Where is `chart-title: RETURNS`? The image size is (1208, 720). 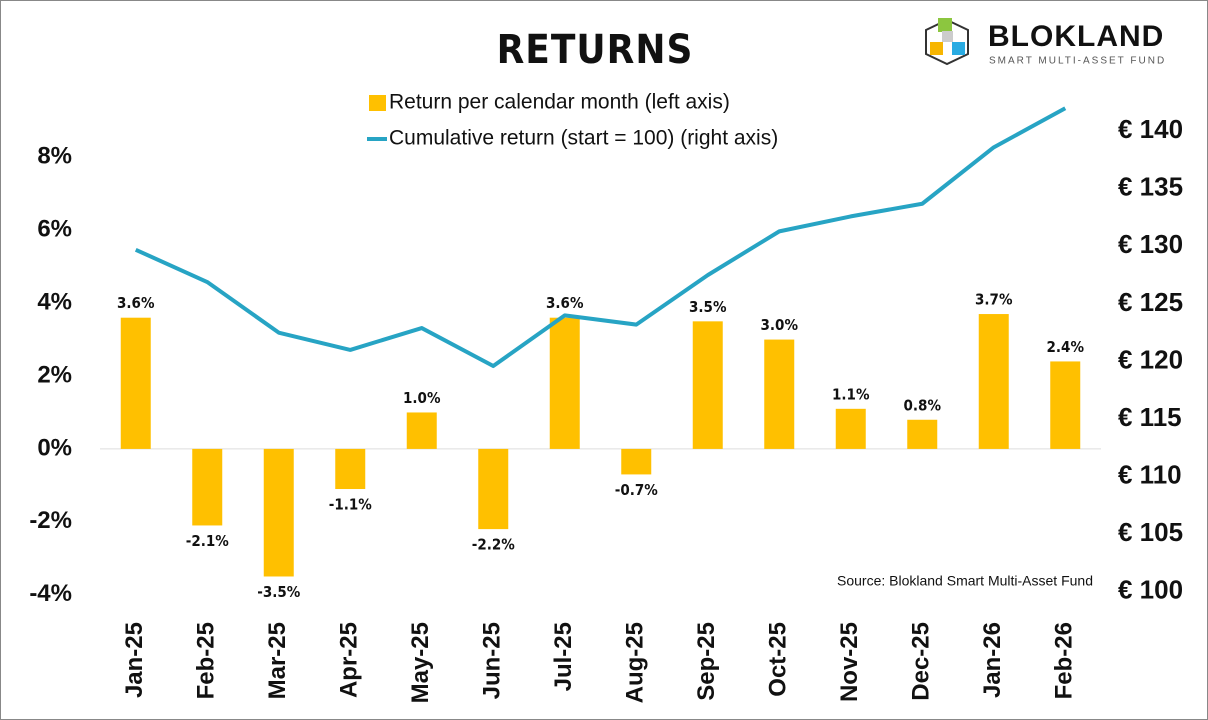
chart-title: RETURNS is located at coordinates (595, 50).